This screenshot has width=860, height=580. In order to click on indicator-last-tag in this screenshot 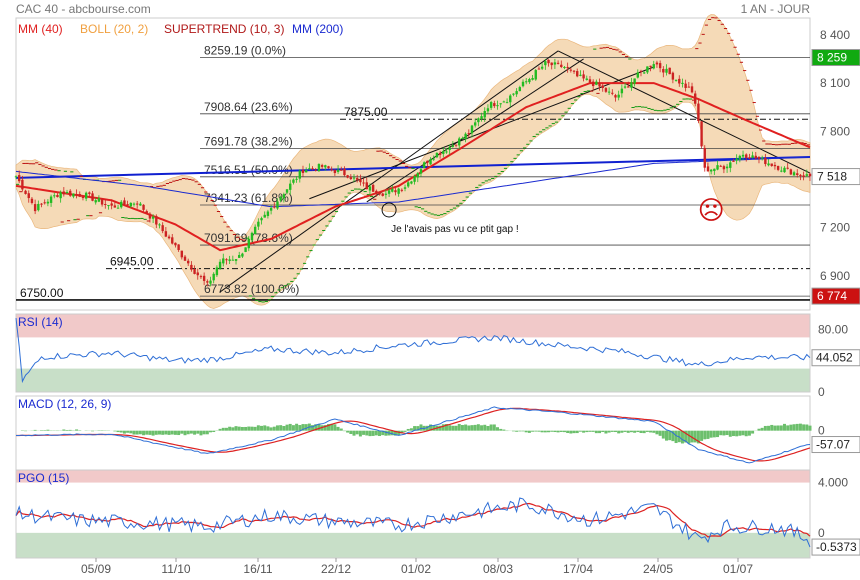, I will do `click(835, 358)`.